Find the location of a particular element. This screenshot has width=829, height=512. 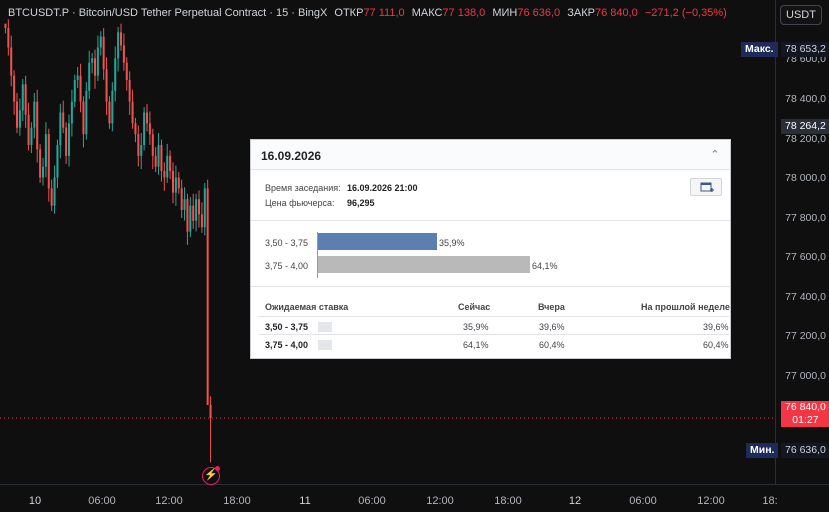

x-tick: 10 is located at coordinates (35, 501).